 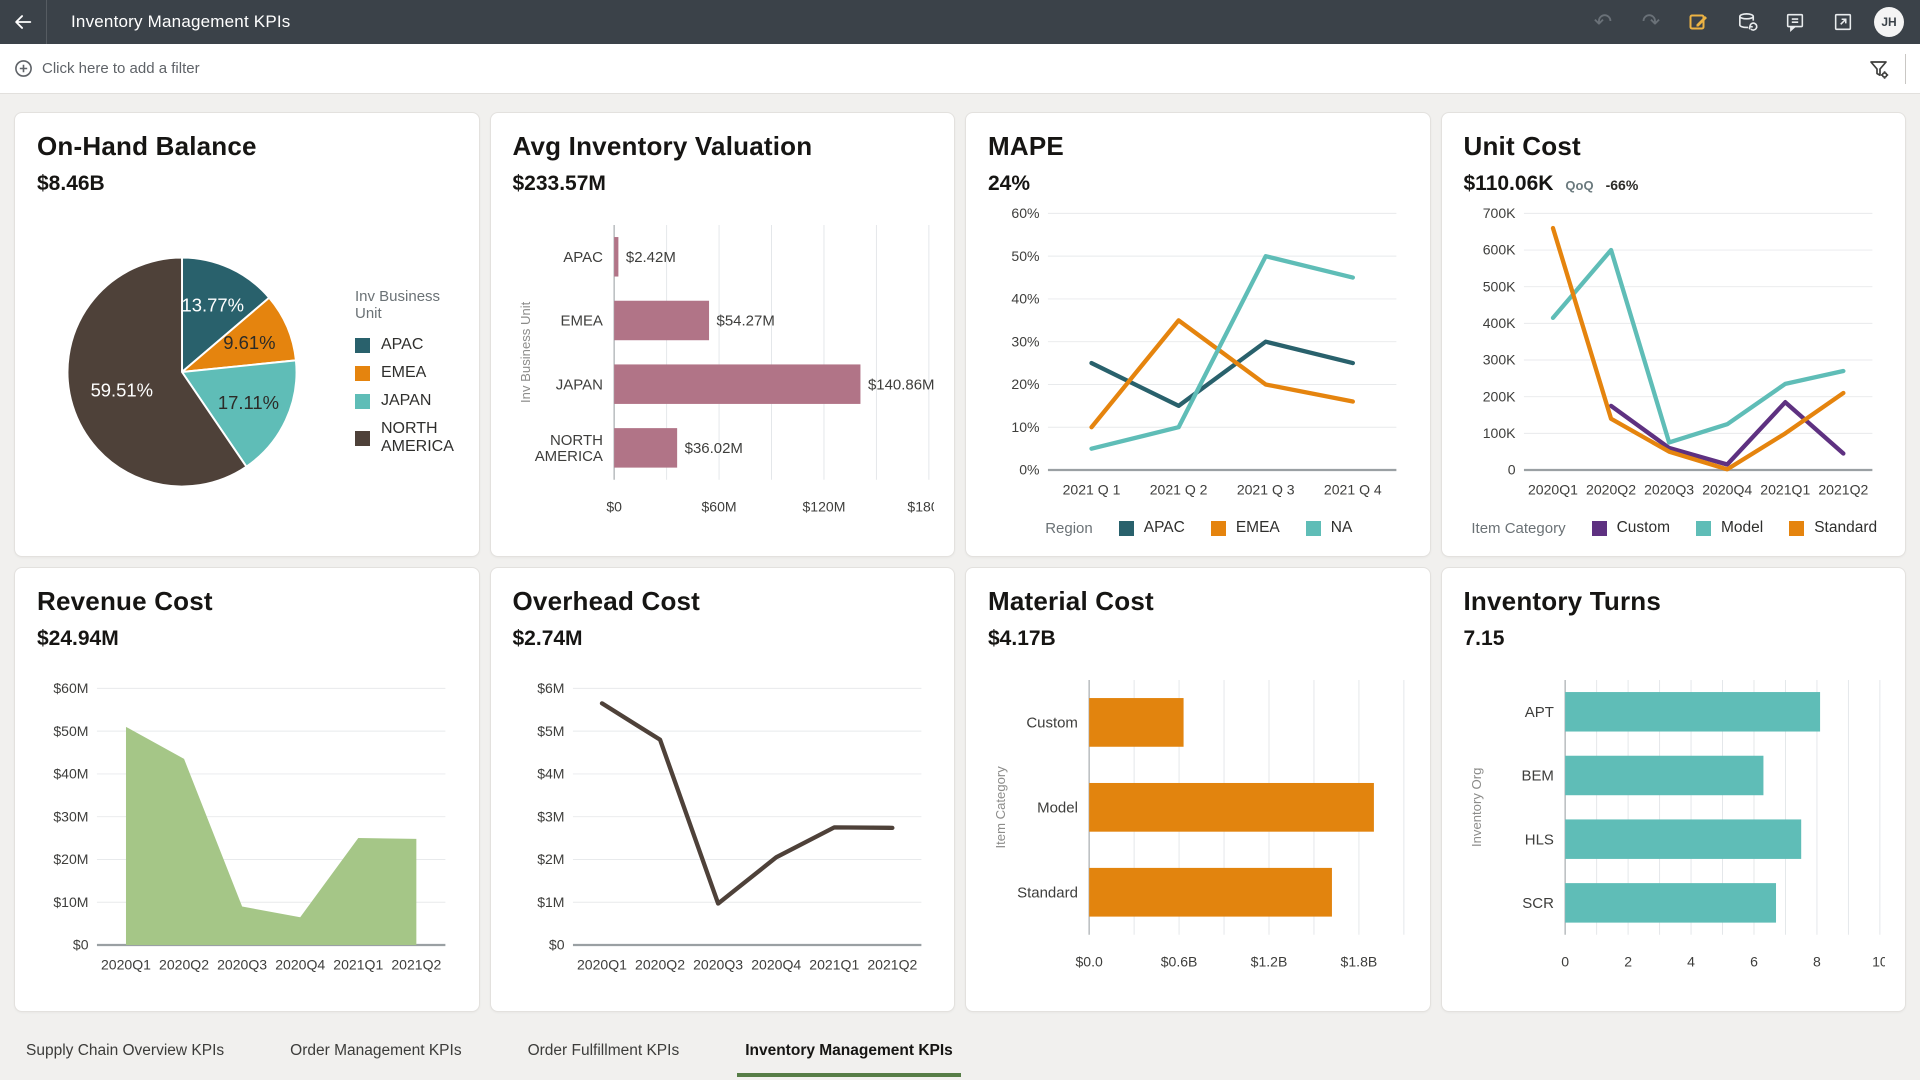 What do you see at coordinates (271, 836) in the screenshot?
I see `area-series-revenue-cost` at bounding box center [271, 836].